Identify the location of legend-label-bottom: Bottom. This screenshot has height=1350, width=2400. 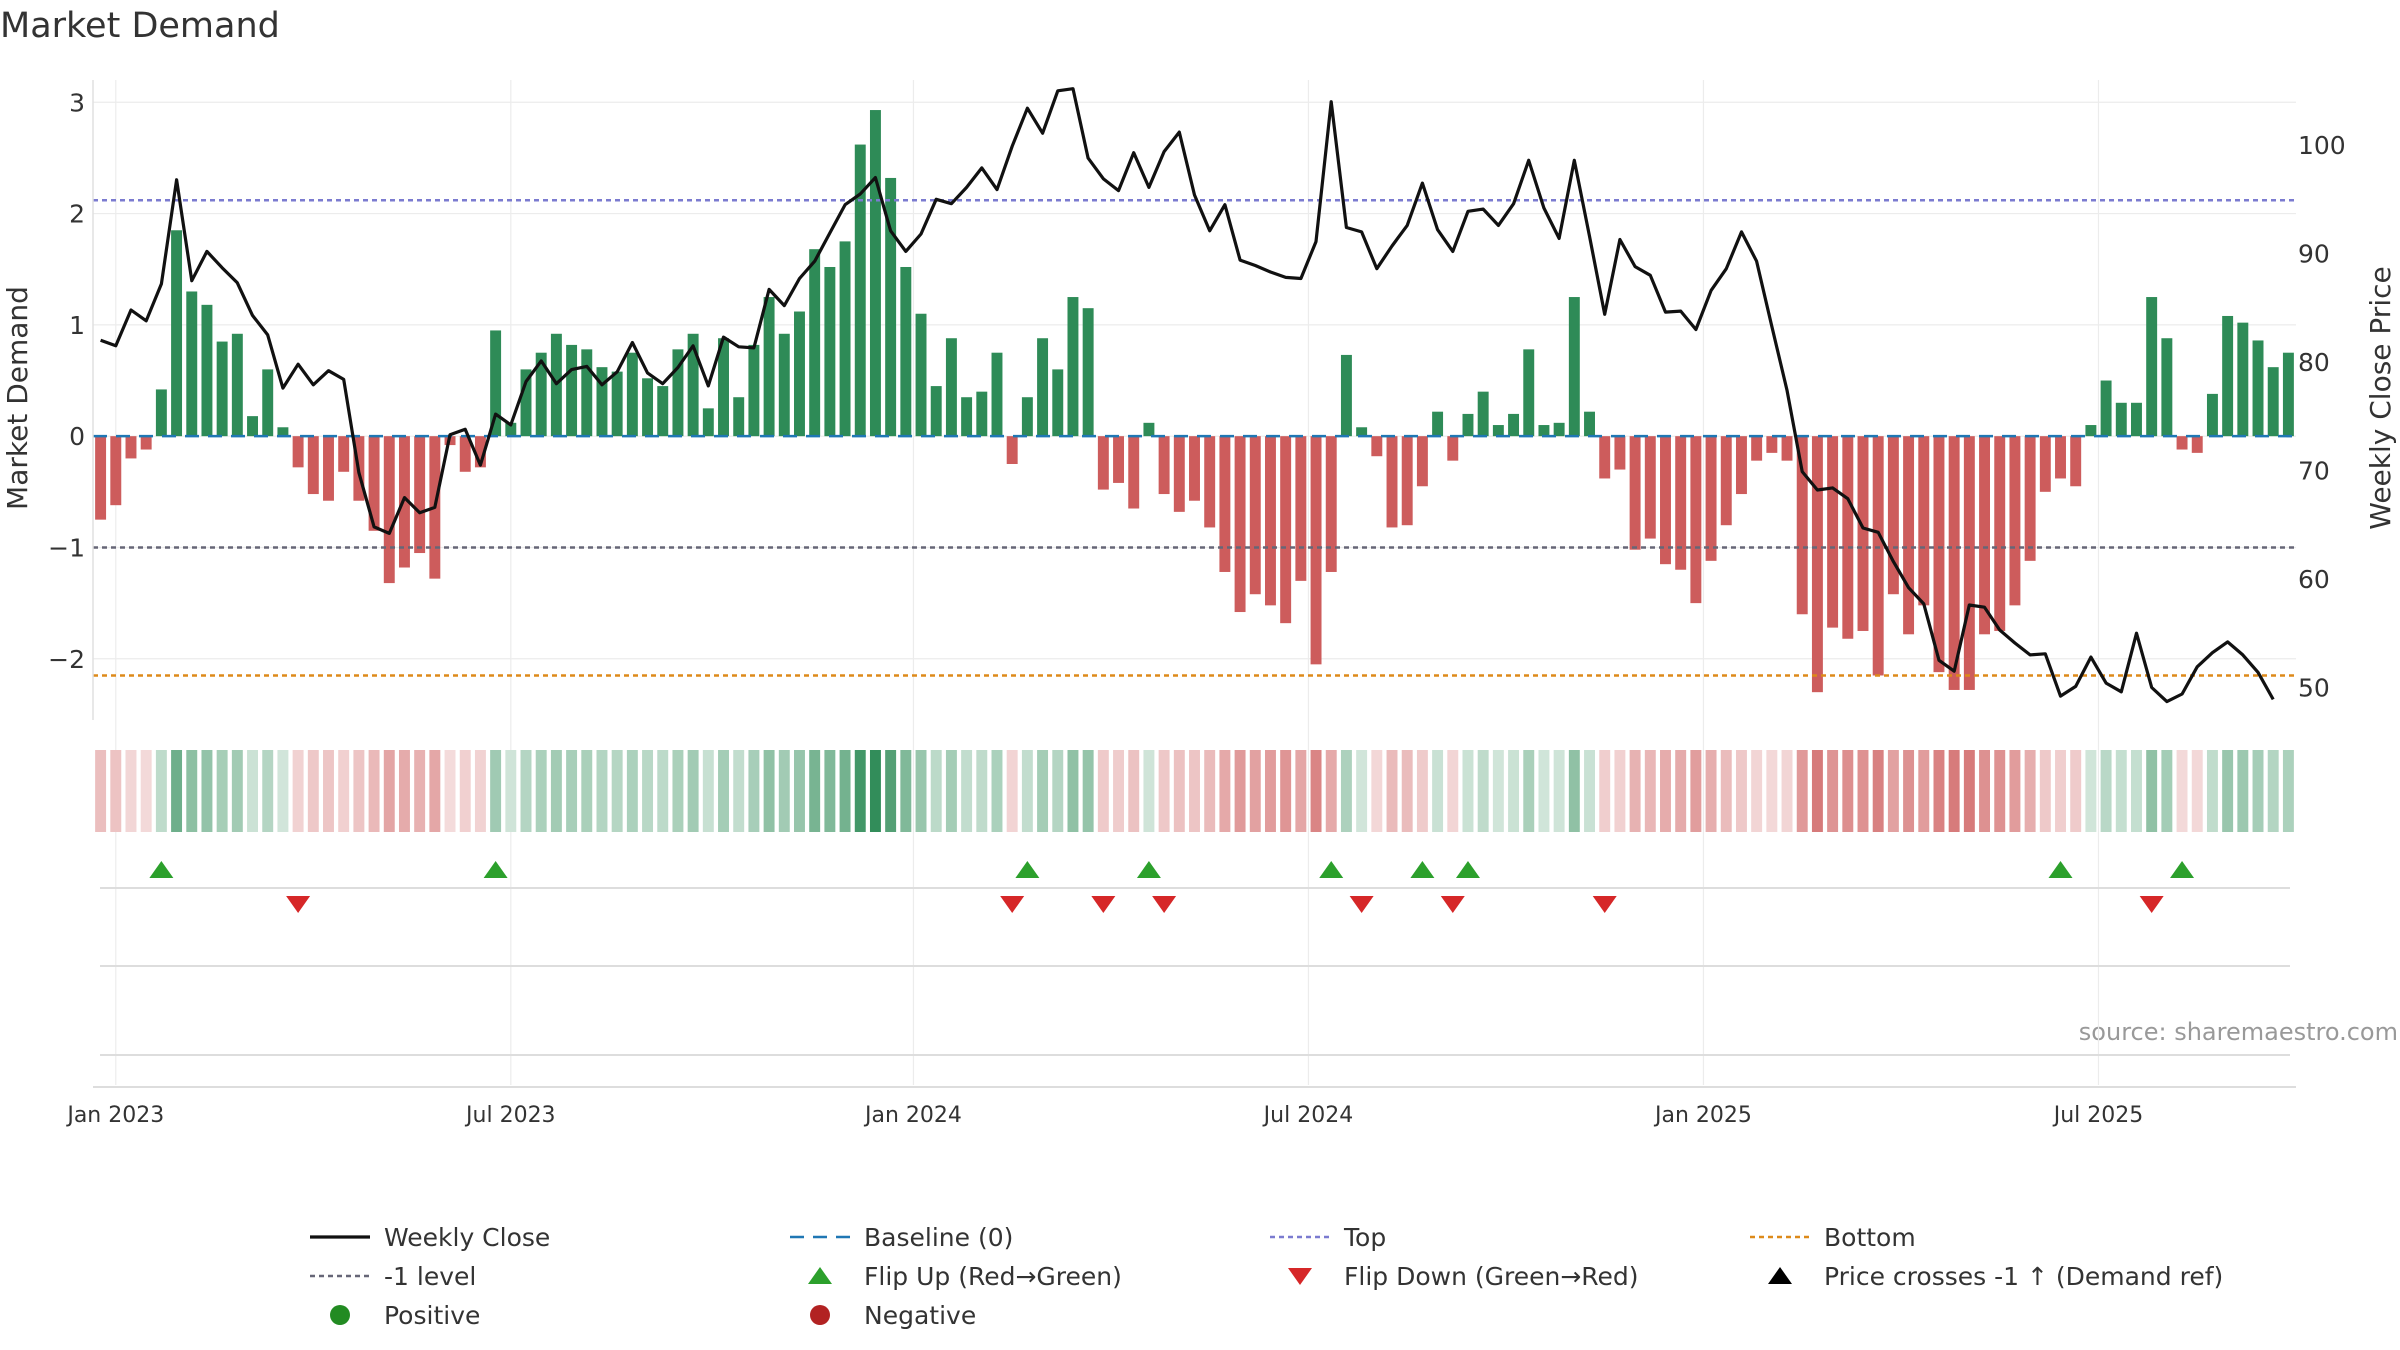
(1870, 1237).